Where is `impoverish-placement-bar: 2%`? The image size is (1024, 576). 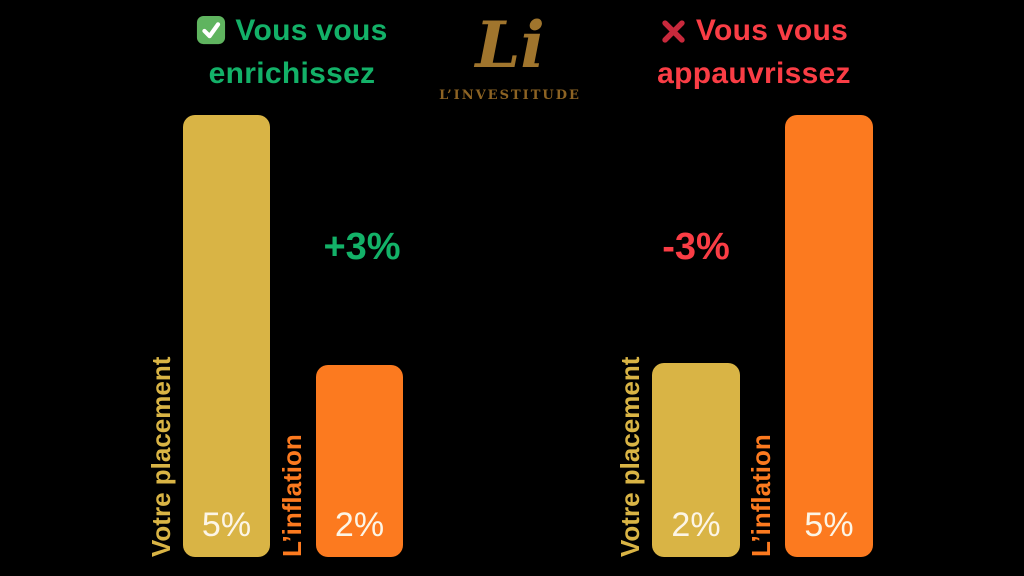
impoverish-placement-bar: 2% is located at coordinates (696, 460).